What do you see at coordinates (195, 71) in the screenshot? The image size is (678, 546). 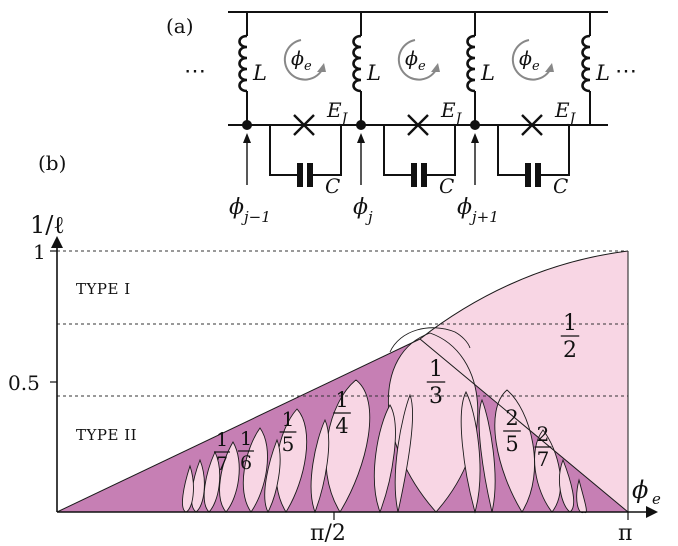 I see `ellipsis-left: ⋯` at bounding box center [195, 71].